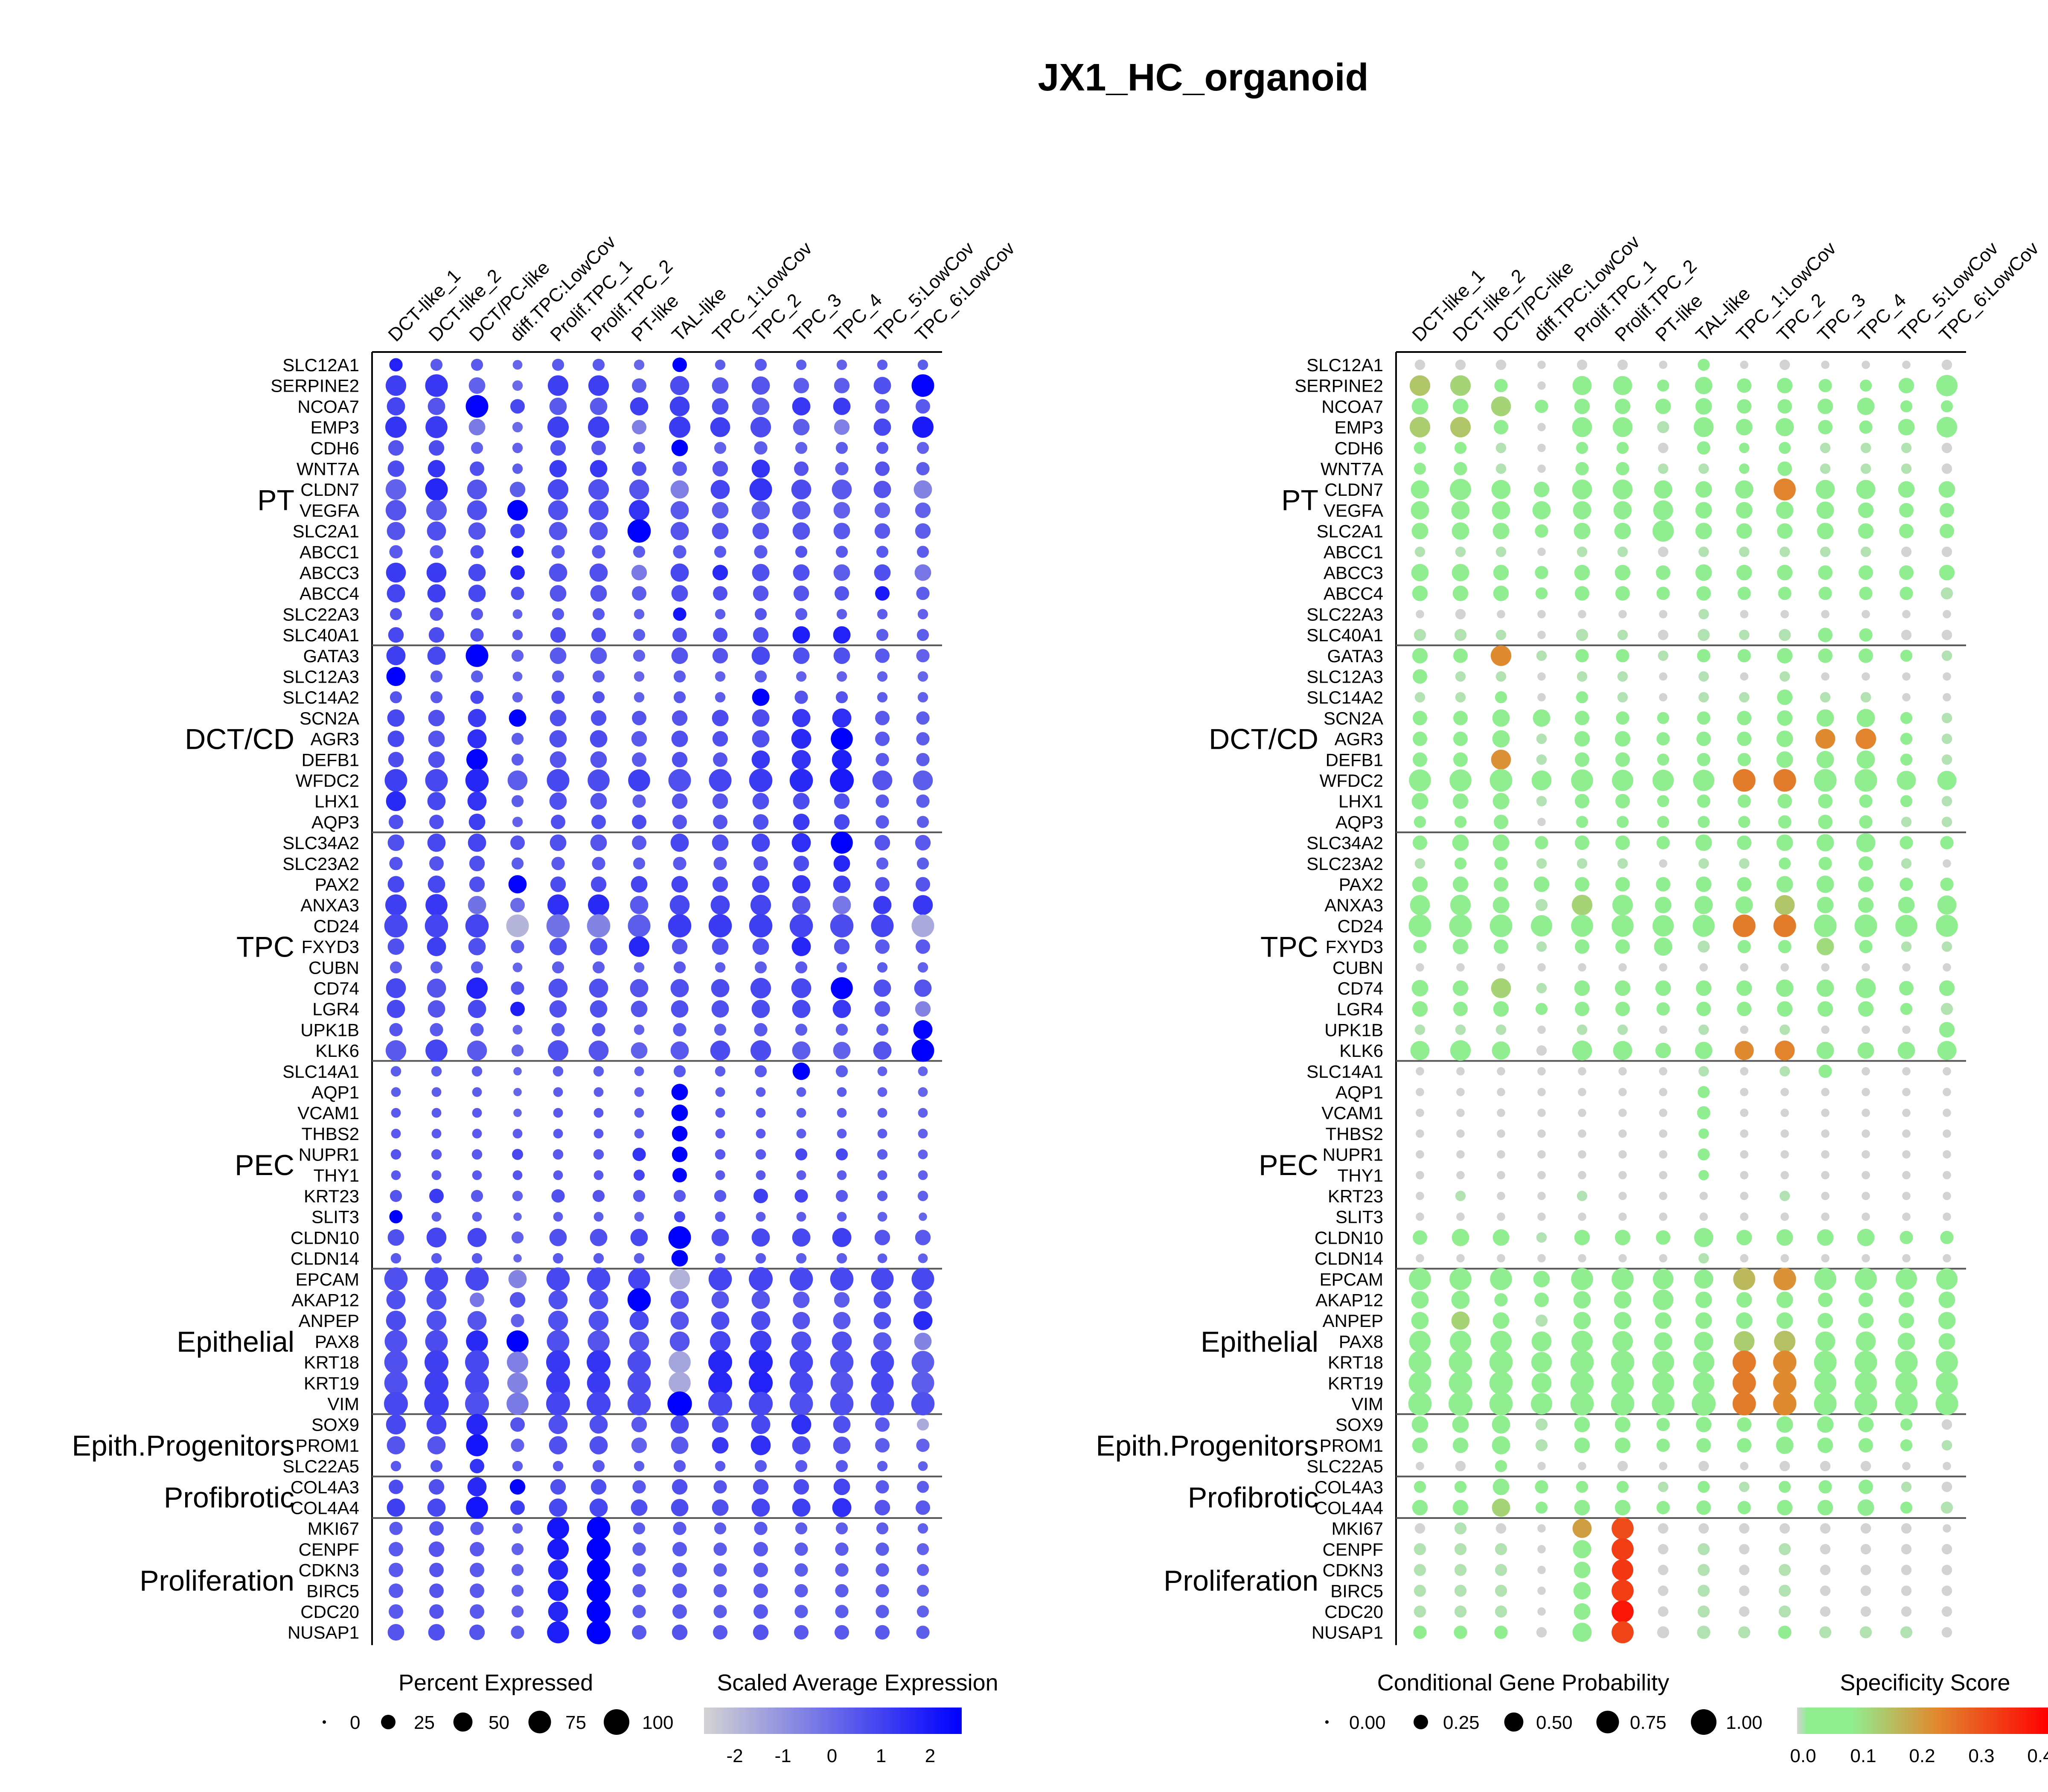 This screenshot has width=2048, height=1792. Describe the element at coordinates (1353, 718) in the screenshot. I see `gene-tick-label: SCN2A` at that location.